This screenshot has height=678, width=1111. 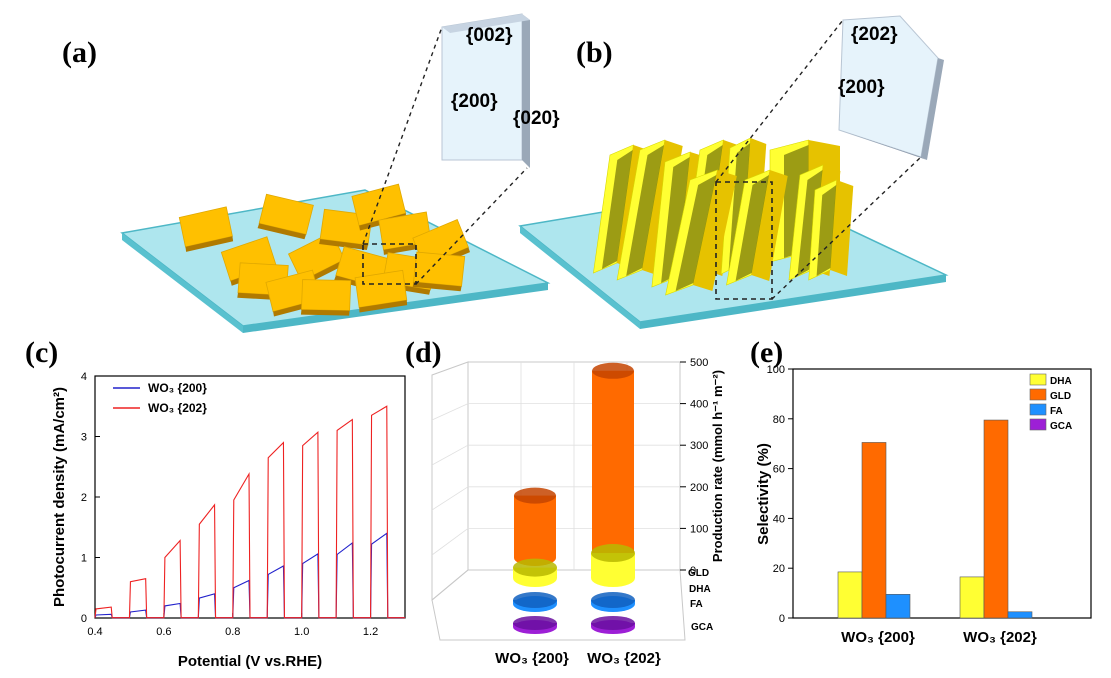 I want to click on substrate-edge-b, so click(x=793, y=302).